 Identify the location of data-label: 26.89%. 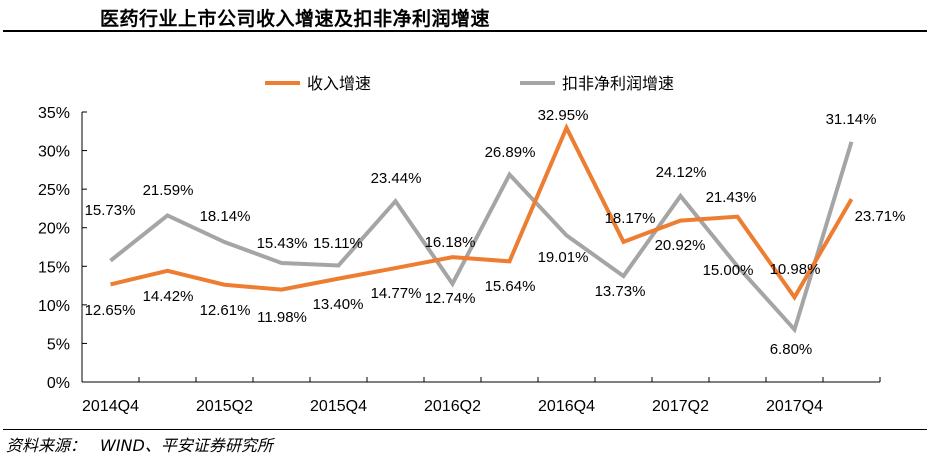
(510, 152).